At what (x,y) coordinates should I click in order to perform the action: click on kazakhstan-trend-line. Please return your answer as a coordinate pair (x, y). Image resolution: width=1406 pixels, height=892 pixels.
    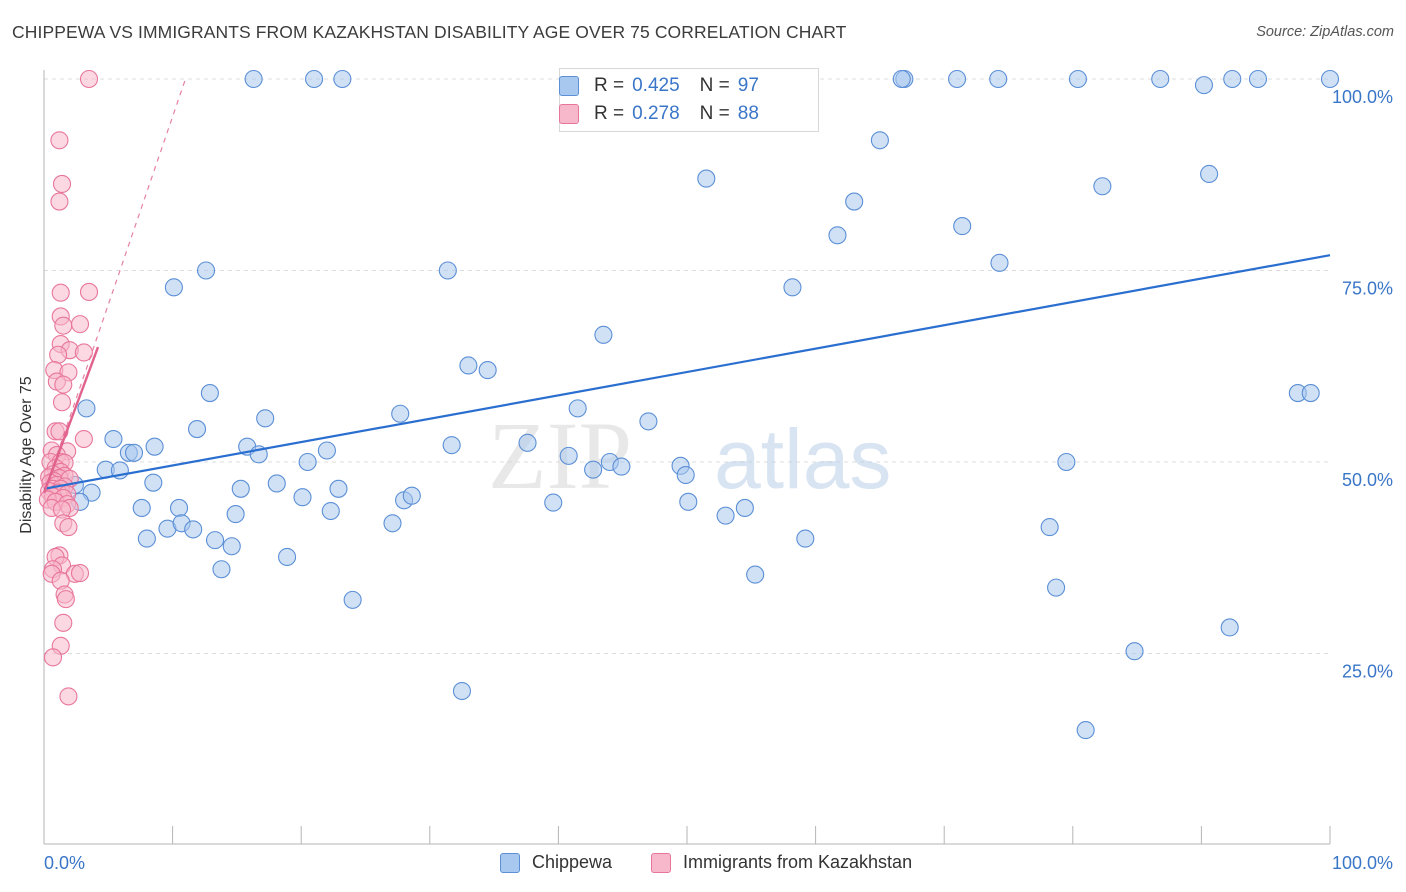
    Looking at the image, I should click on (71, 420).